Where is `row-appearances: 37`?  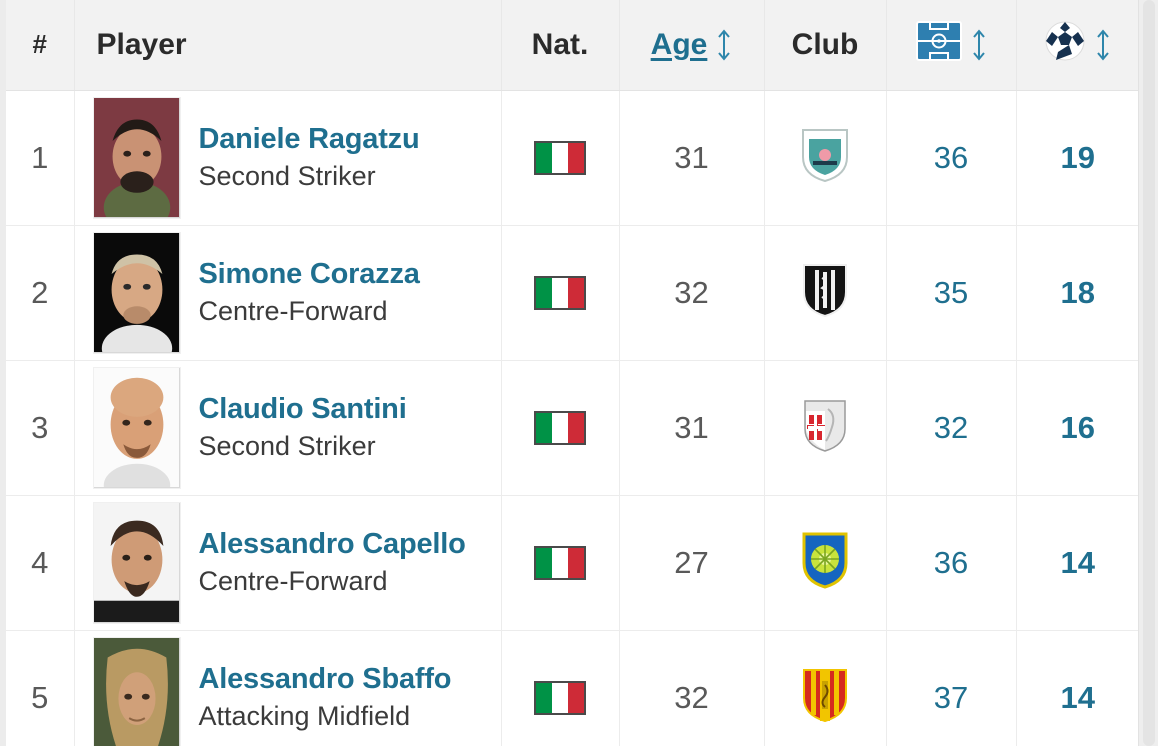 row-appearances: 37 is located at coordinates (951, 688).